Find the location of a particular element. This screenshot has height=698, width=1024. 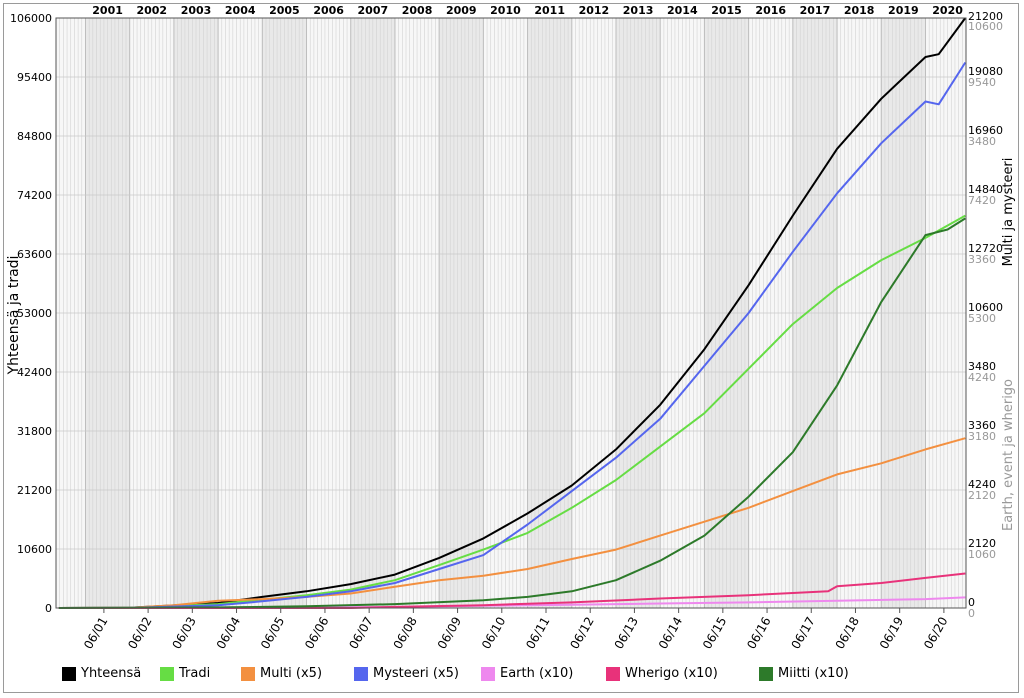

year-label: 2006 is located at coordinates (328, 10).